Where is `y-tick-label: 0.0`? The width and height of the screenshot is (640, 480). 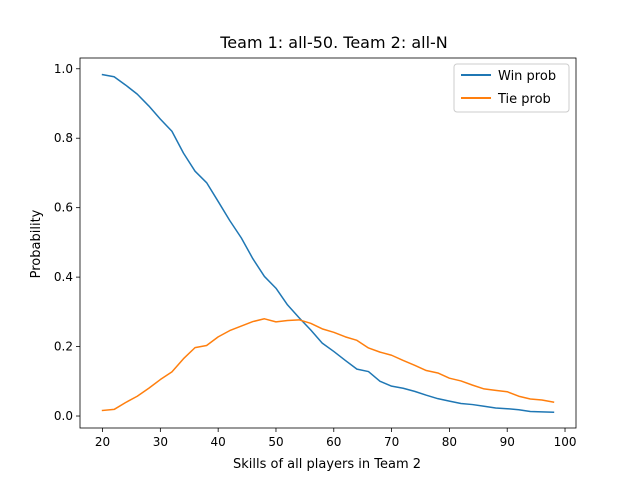
y-tick-label: 0.0 is located at coordinates (63, 416).